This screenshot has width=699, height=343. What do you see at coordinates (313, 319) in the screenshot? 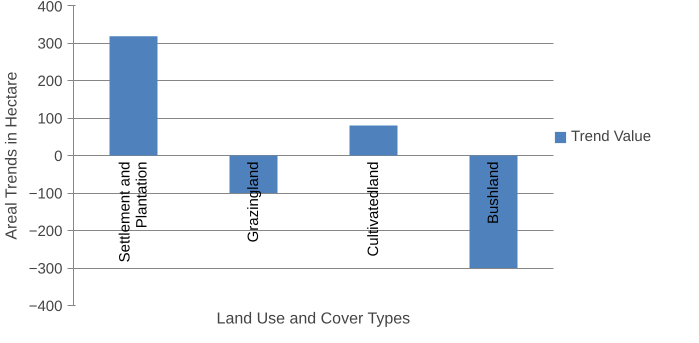
I see `x-axis-title: Land Use and Cover Types` at bounding box center [313, 319].